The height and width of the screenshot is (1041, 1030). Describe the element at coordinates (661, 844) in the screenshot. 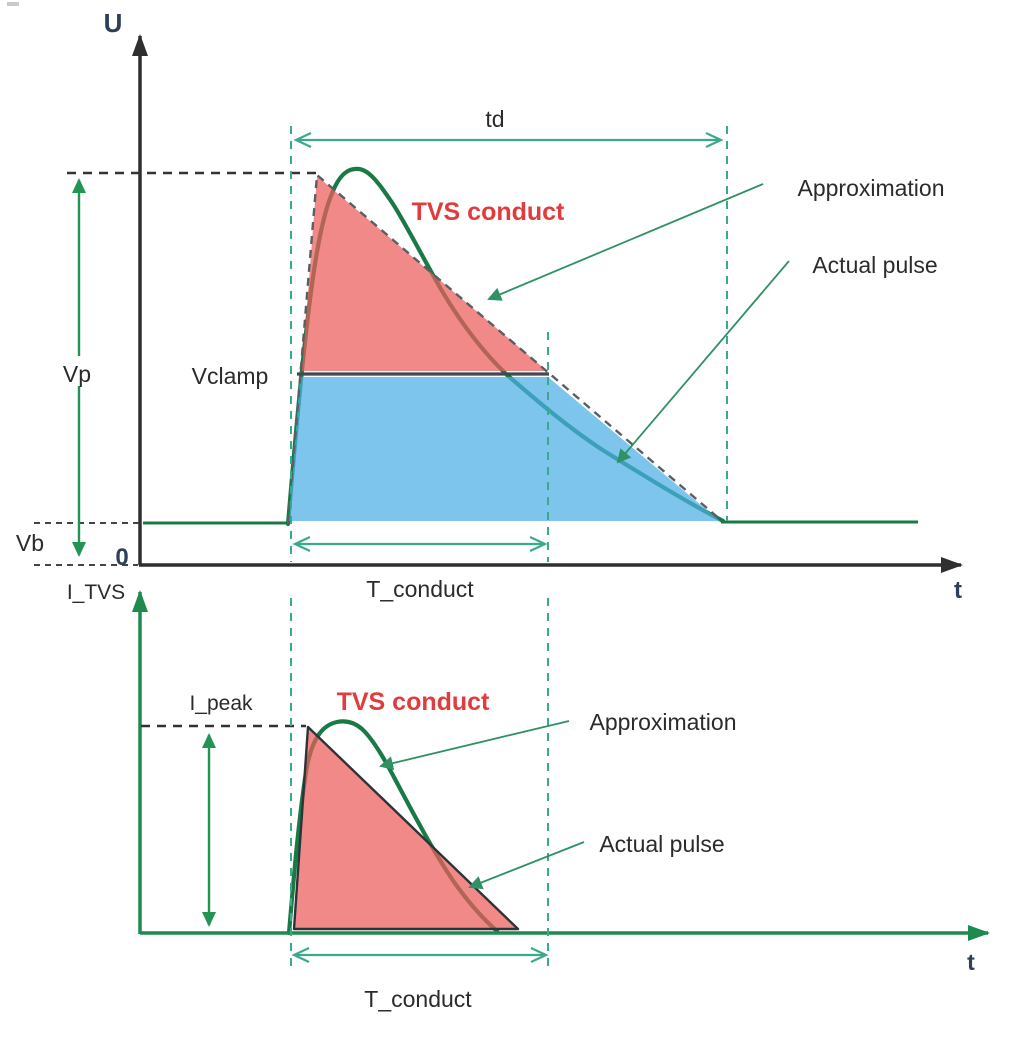

I see `bottom-actual-pulse-label: Actual pulse` at that location.